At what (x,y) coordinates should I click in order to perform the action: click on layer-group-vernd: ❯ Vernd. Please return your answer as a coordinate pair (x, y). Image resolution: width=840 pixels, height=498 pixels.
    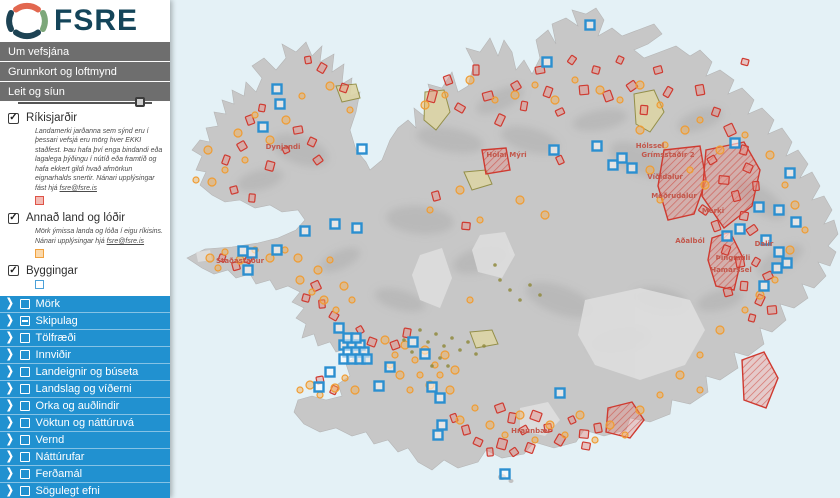
    Looking at the image, I should click on (85, 440).